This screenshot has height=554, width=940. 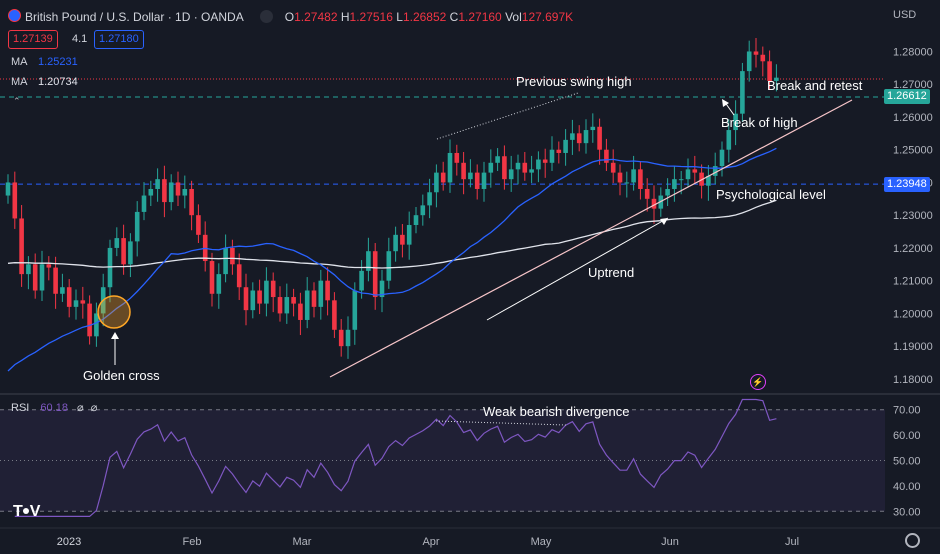 I want to click on price-tick-2: 1.26000, so click(x=913, y=118).